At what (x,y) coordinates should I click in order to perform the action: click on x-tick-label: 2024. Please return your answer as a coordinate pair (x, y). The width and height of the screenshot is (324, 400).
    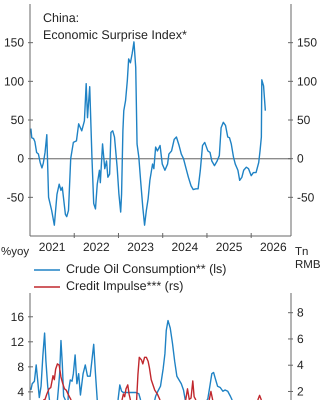
    Looking at the image, I should click on (184, 247).